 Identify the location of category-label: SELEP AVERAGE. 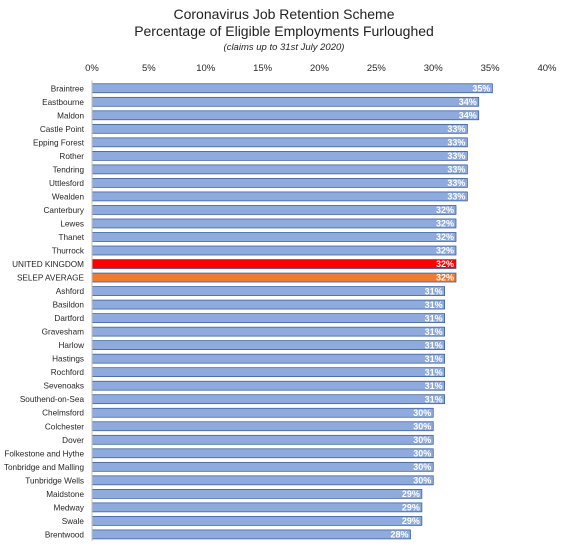
(51, 278).